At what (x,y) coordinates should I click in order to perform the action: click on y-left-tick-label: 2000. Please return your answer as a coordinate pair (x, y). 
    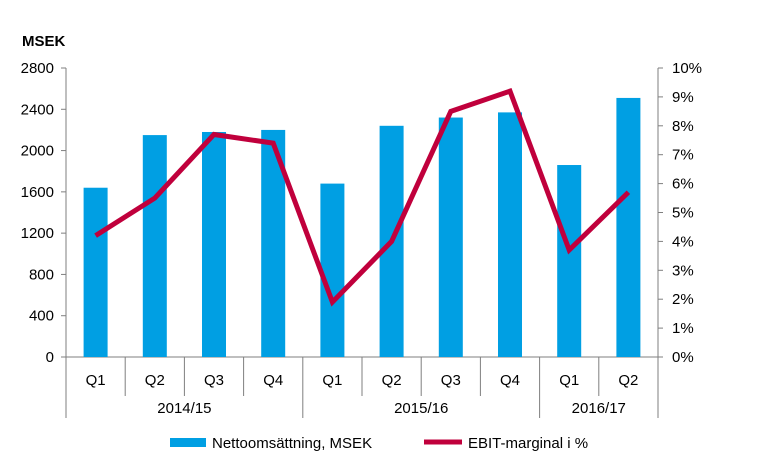
    Looking at the image, I should click on (37, 151).